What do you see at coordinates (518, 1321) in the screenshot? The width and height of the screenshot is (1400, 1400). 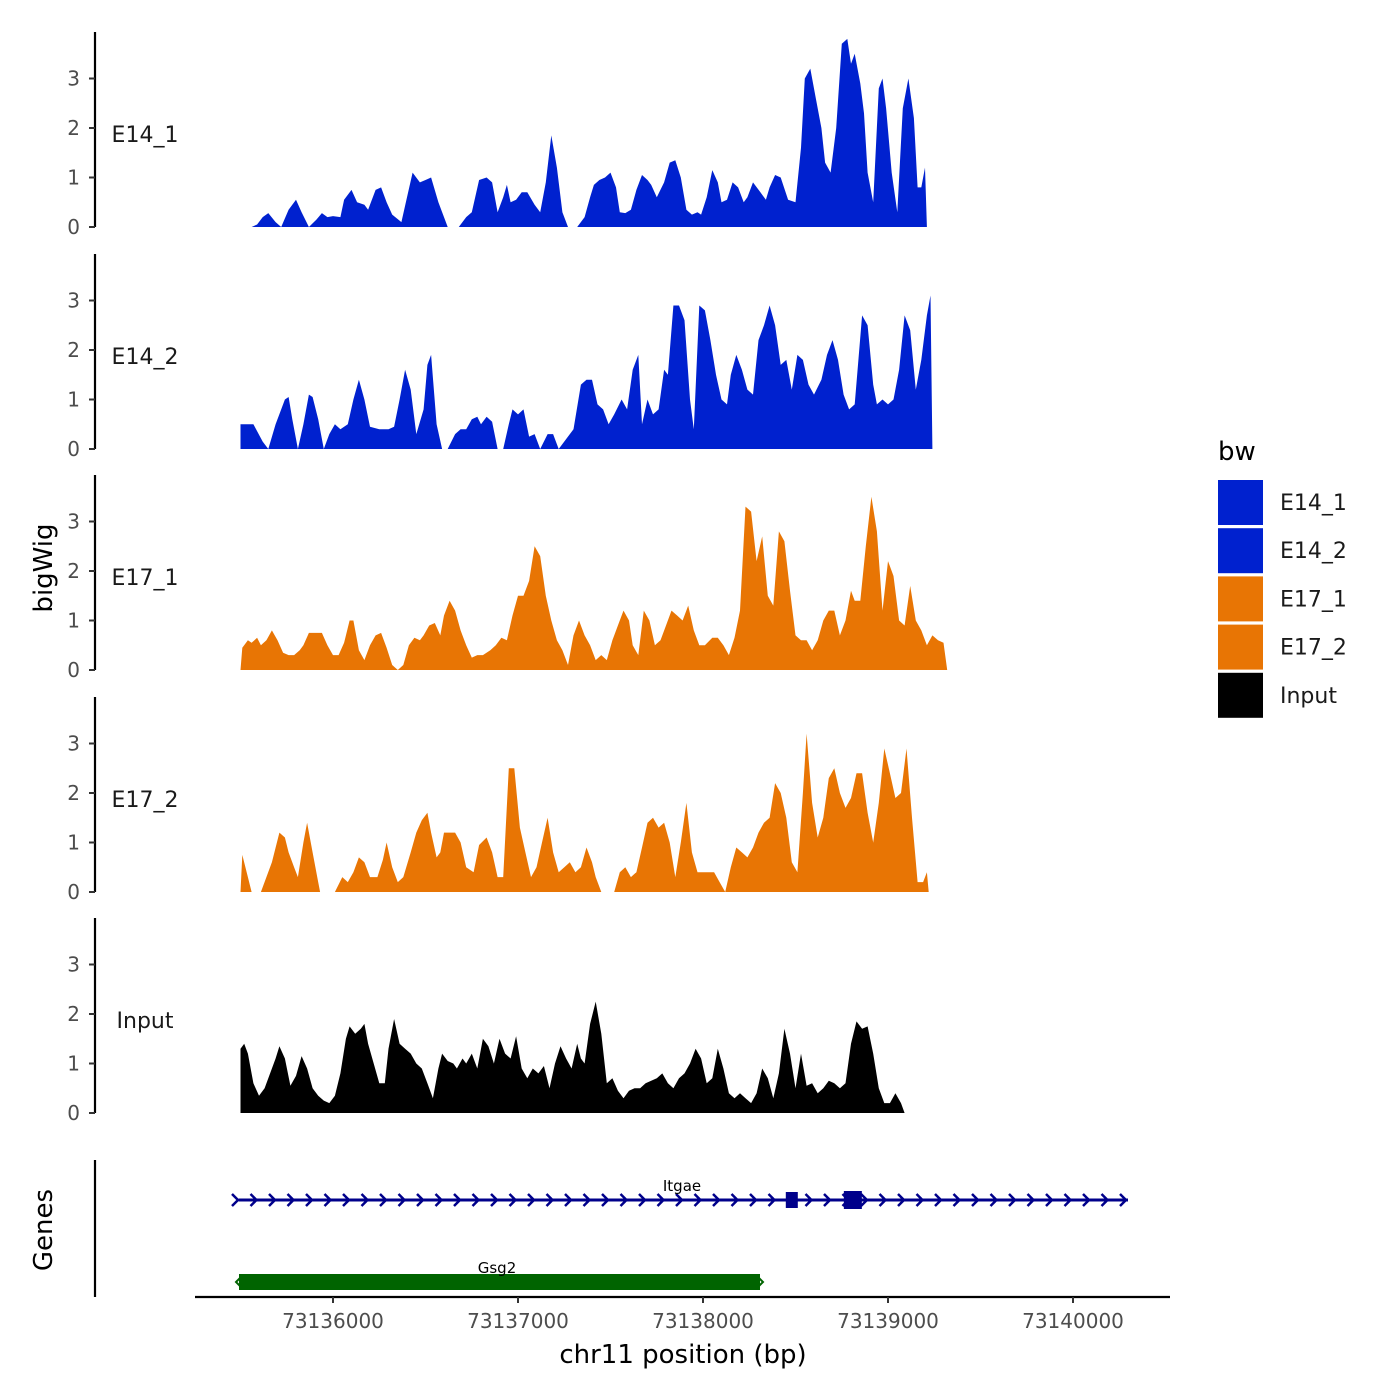 I see `x-tick-label: 73137000` at bounding box center [518, 1321].